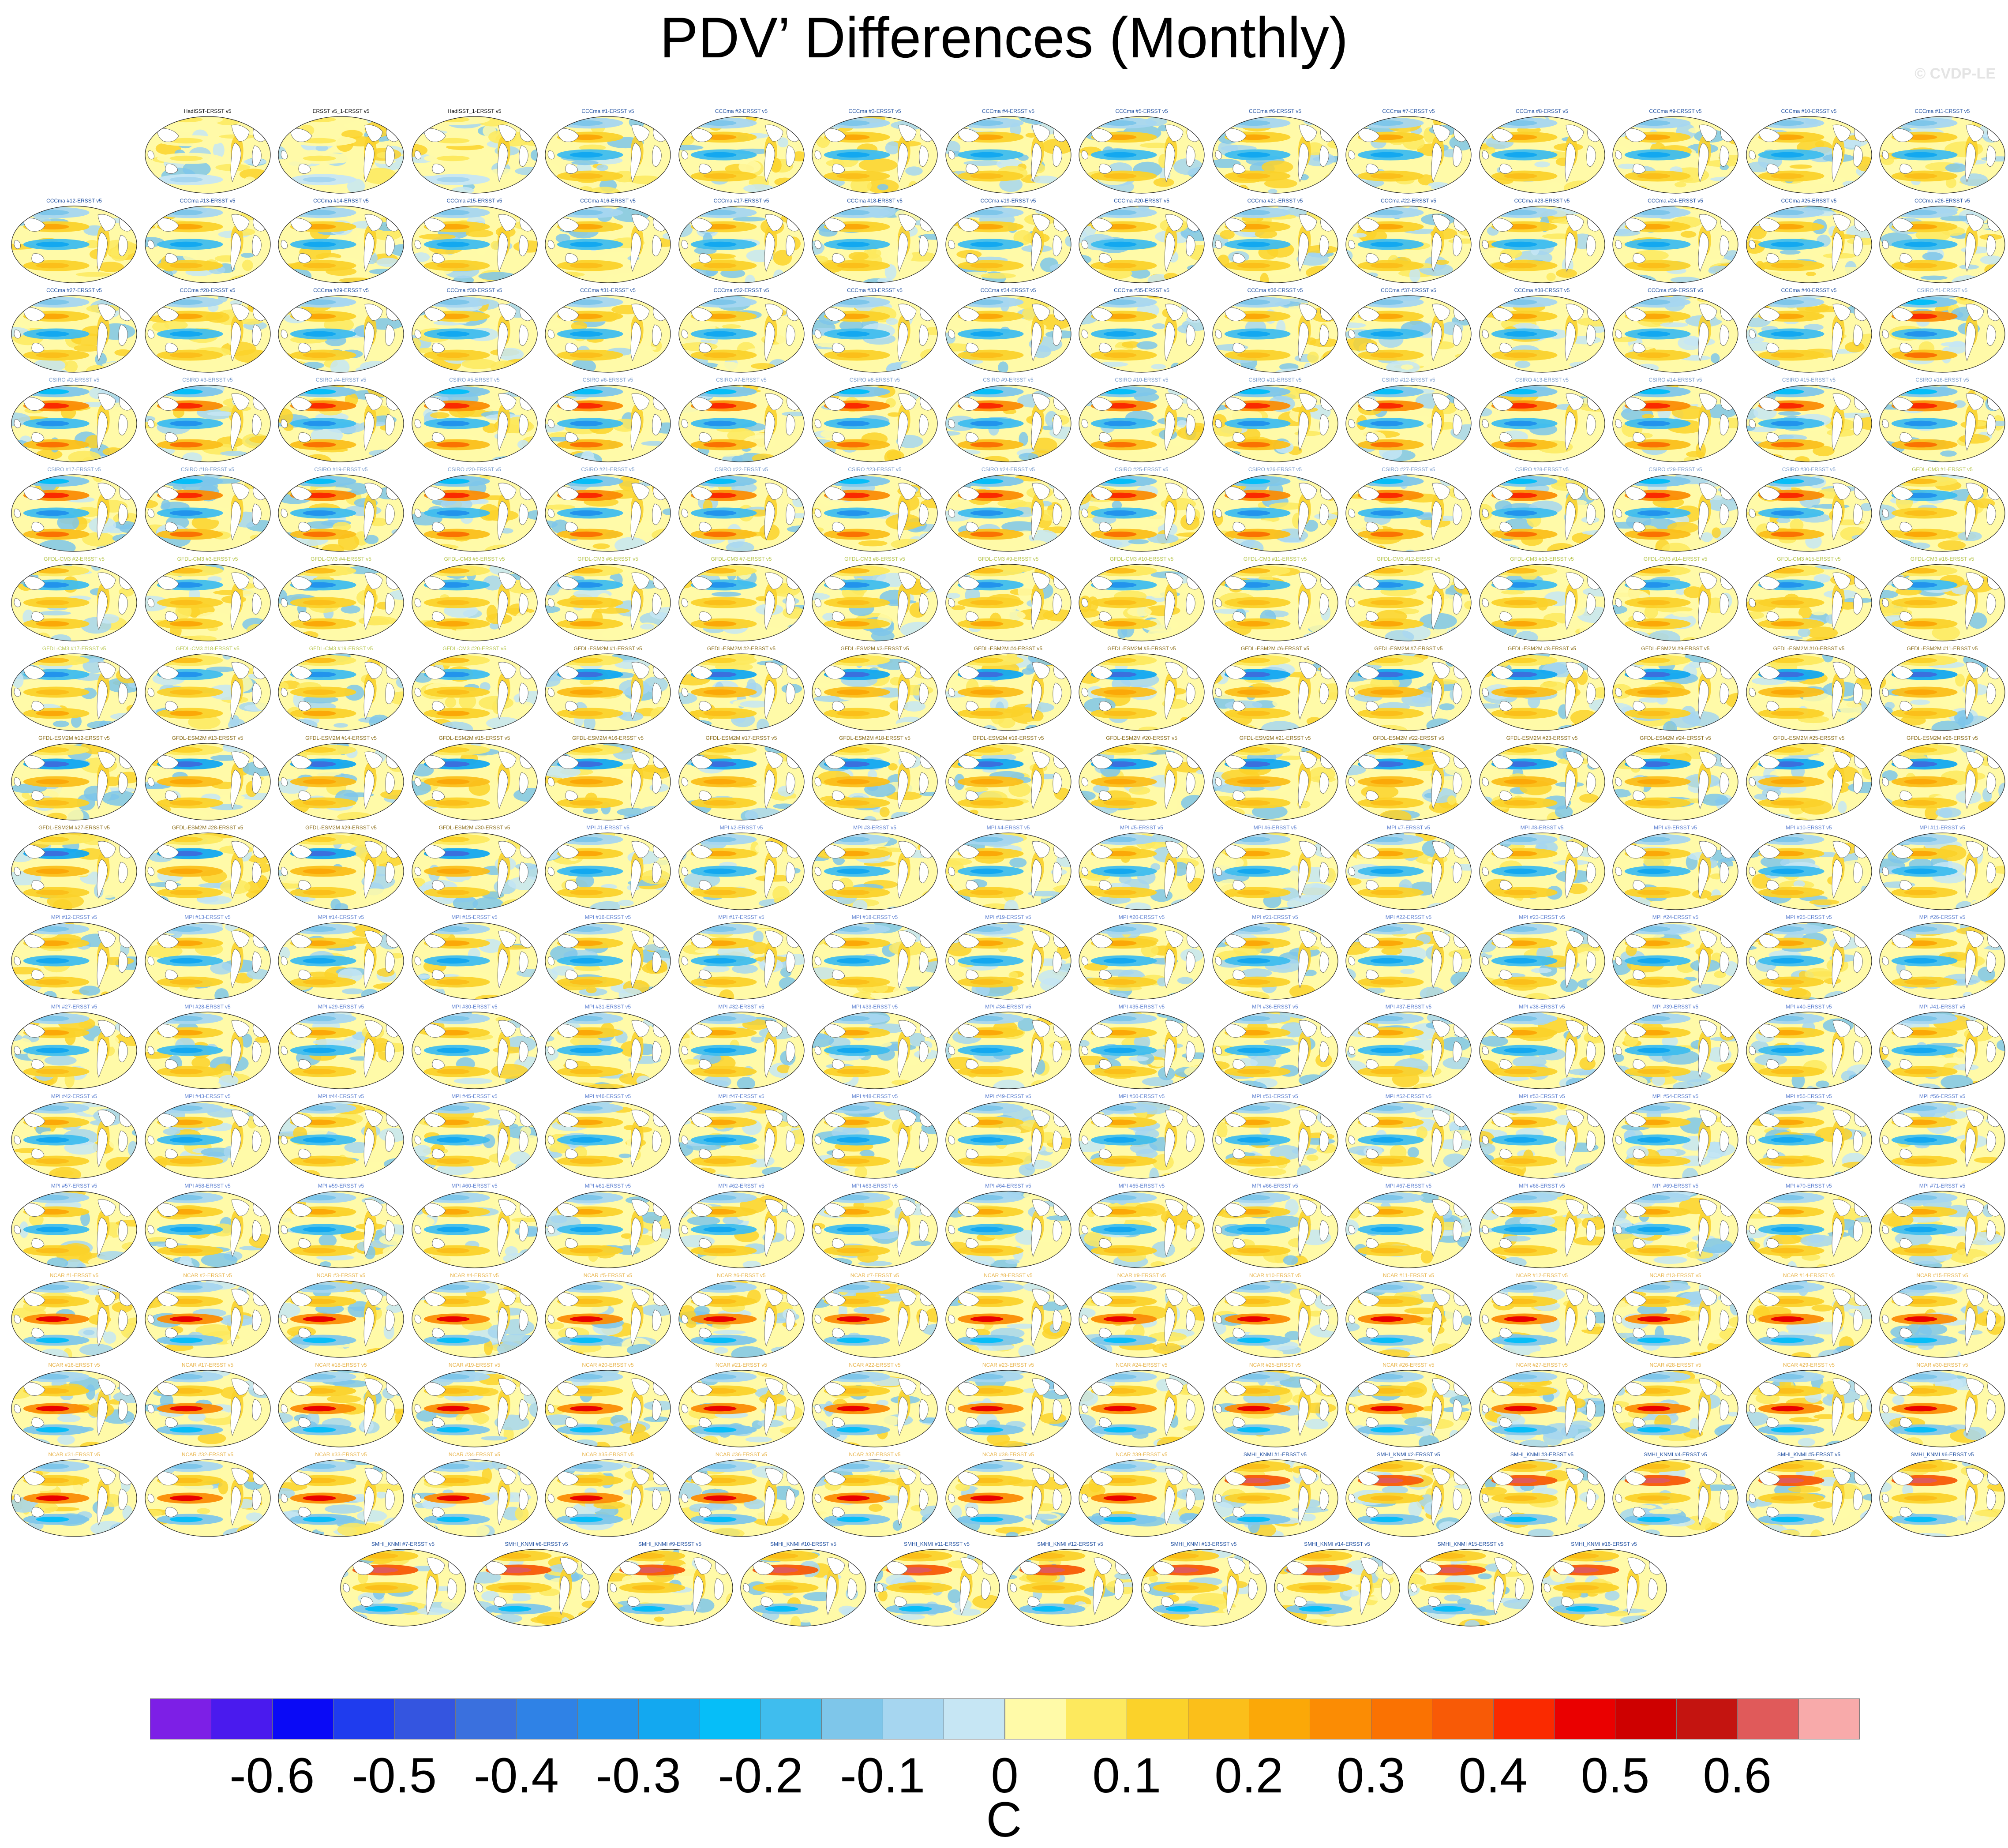  What do you see at coordinates (1809, 648) in the screenshot?
I see `map-panel-title: GFDL-ESM2M #10-ERSST v5` at bounding box center [1809, 648].